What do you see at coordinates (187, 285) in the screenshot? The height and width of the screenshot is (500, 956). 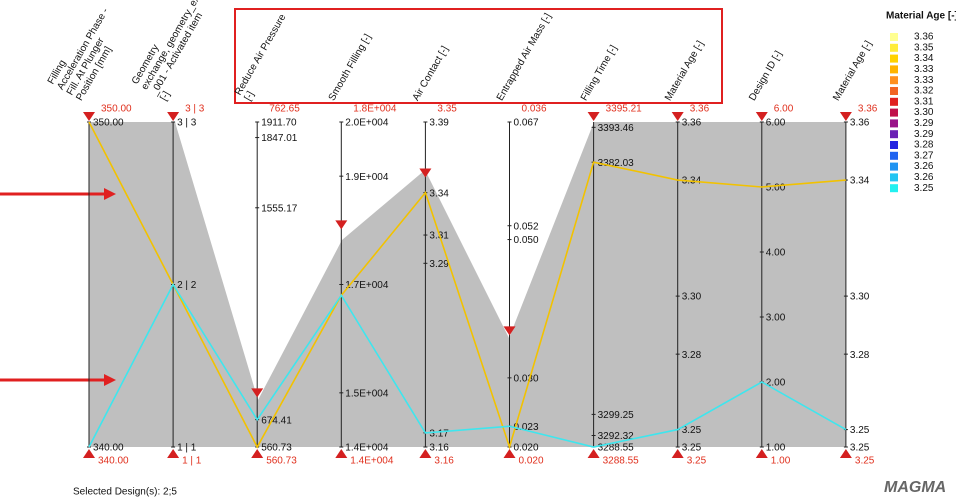 I see `tick-label: 2 | 2` at bounding box center [187, 285].